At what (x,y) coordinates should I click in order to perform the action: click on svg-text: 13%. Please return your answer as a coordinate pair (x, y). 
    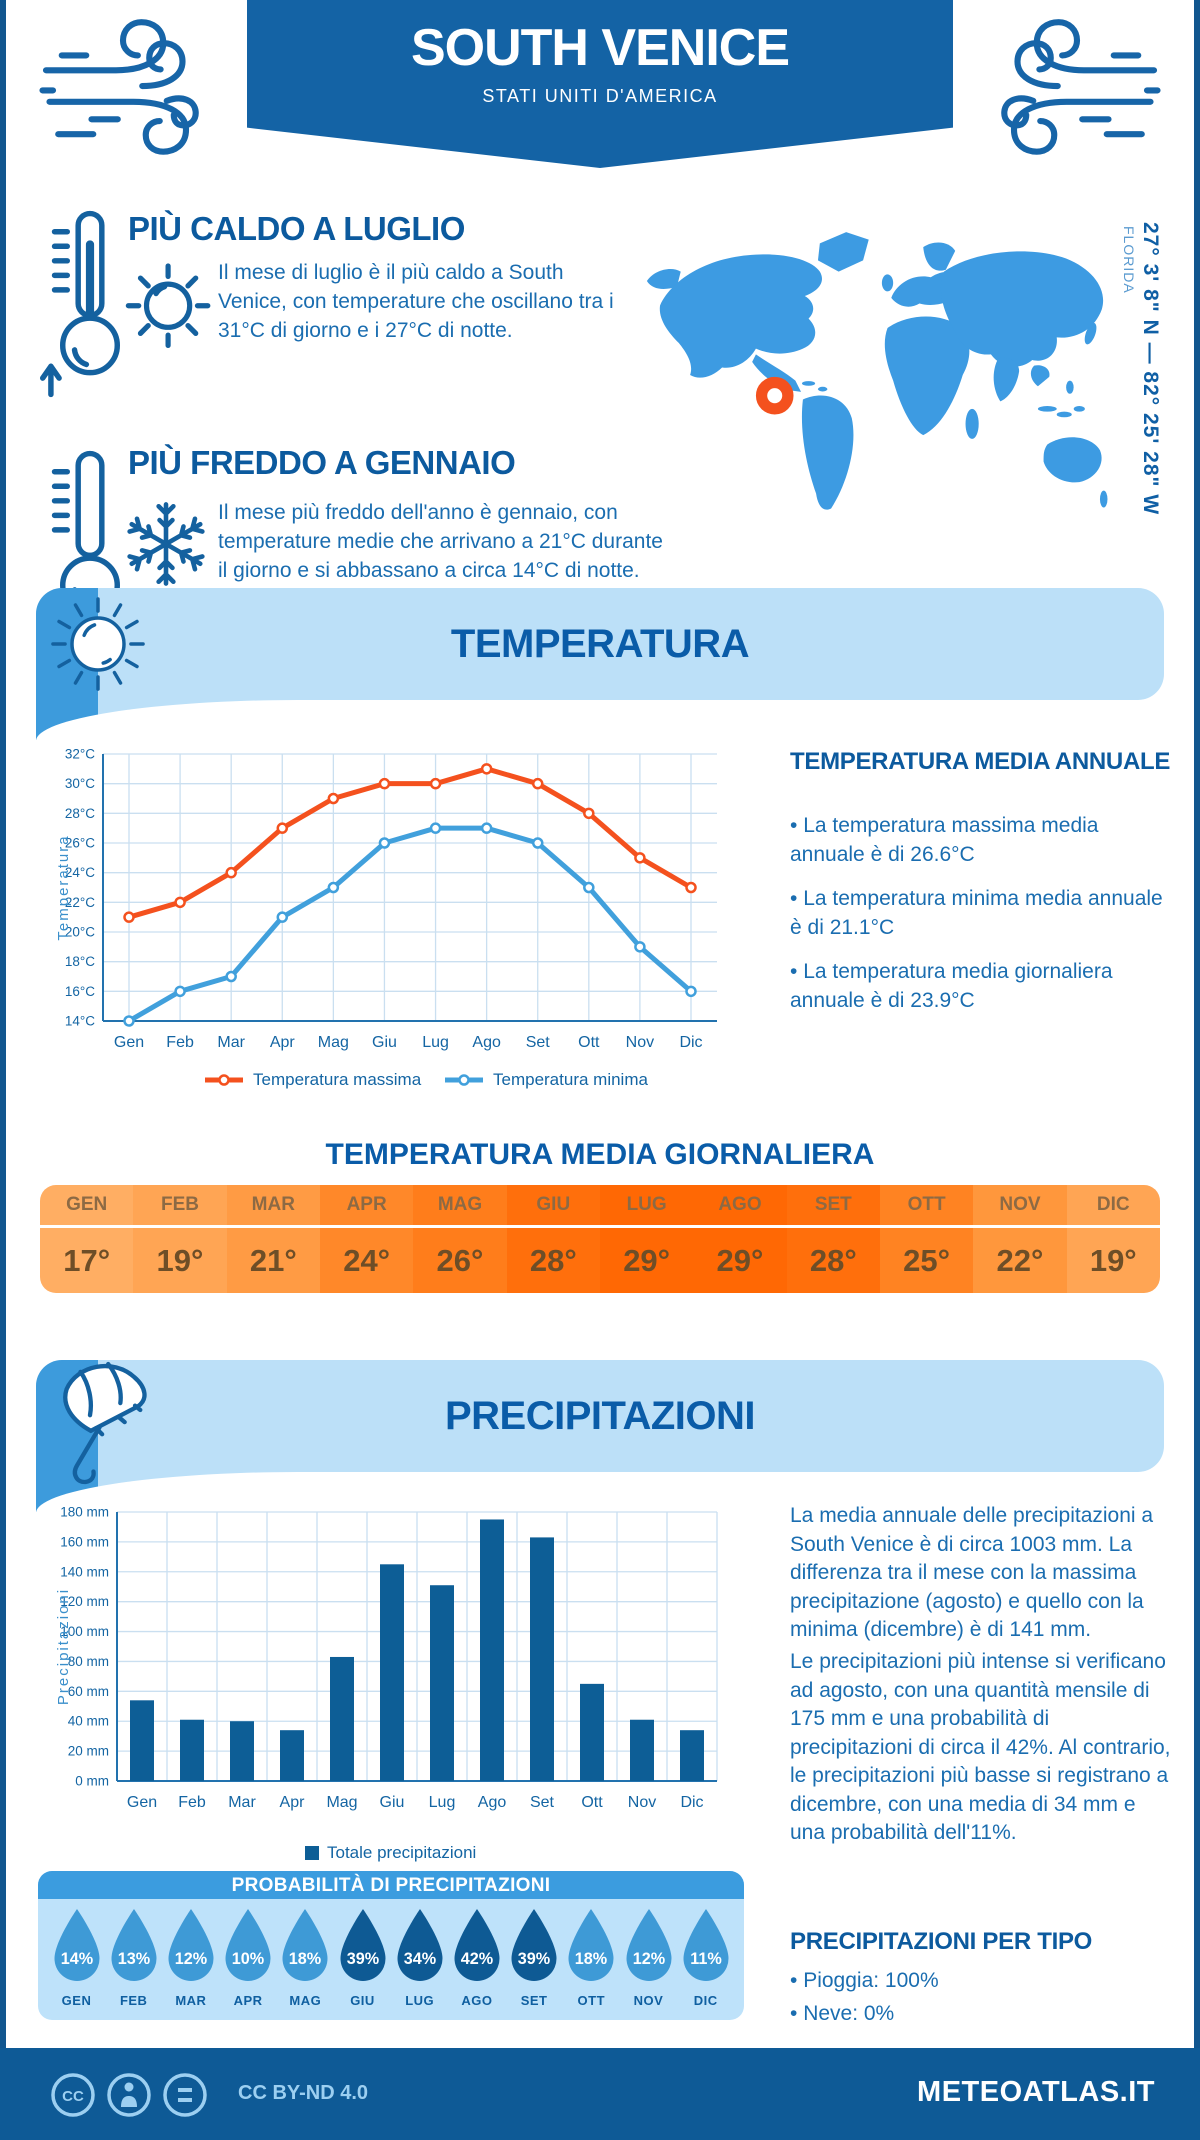
    Looking at the image, I should click on (133, 1959).